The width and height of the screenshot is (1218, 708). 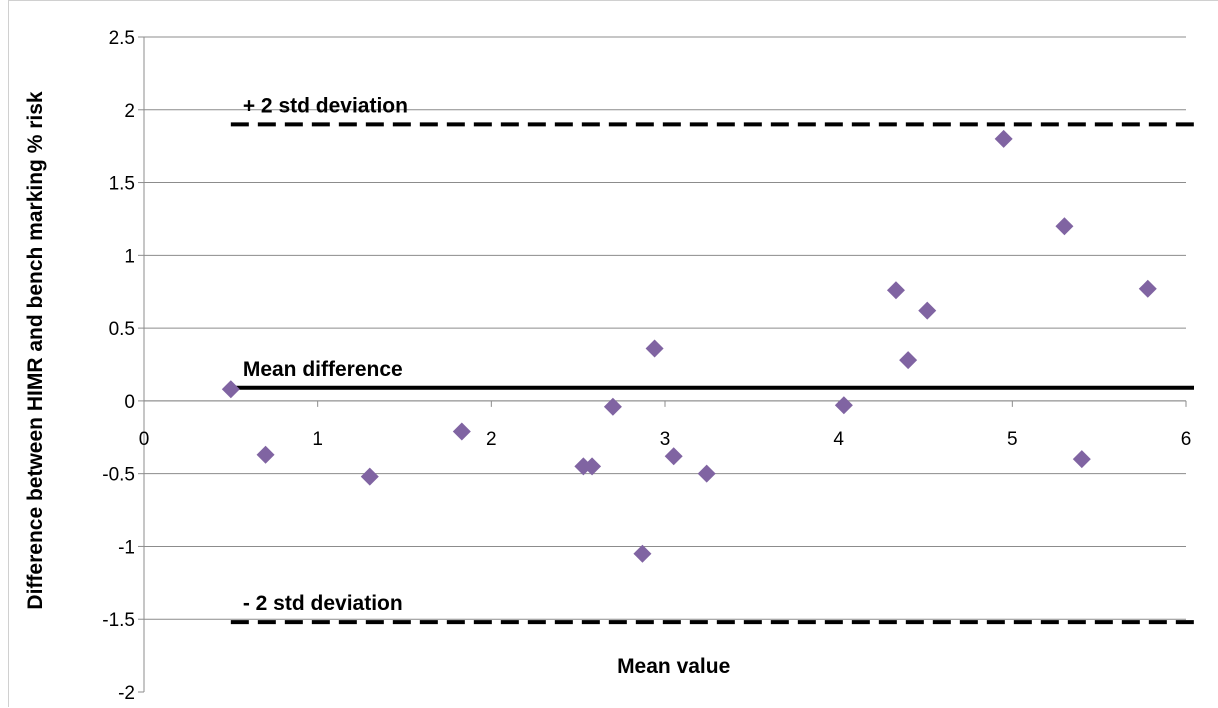 What do you see at coordinates (126, 547) in the screenshot?
I see `y-tick-label: -1` at bounding box center [126, 547].